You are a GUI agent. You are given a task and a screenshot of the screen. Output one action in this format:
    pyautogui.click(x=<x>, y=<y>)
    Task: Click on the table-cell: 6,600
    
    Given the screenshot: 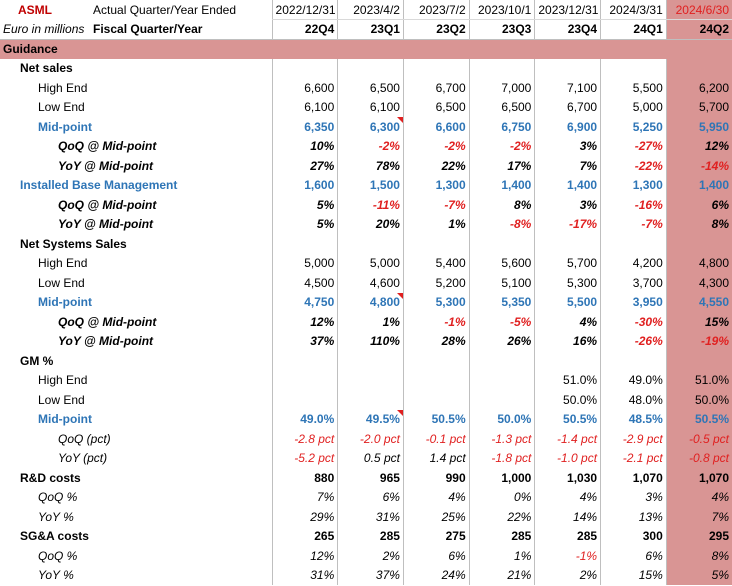 What is the action you would take?
    pyautogui.click(x=304, y=88)
    